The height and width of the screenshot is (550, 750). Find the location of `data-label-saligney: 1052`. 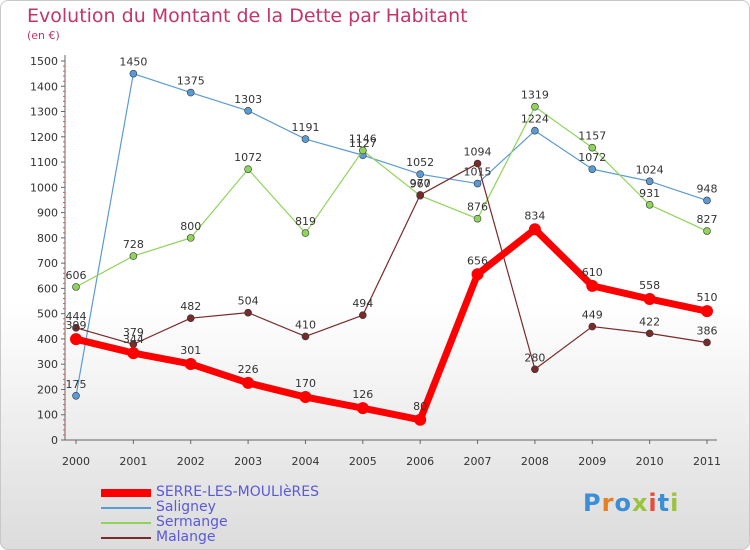

data-label-saligney: 1052 is located at coordinates (420, 162).